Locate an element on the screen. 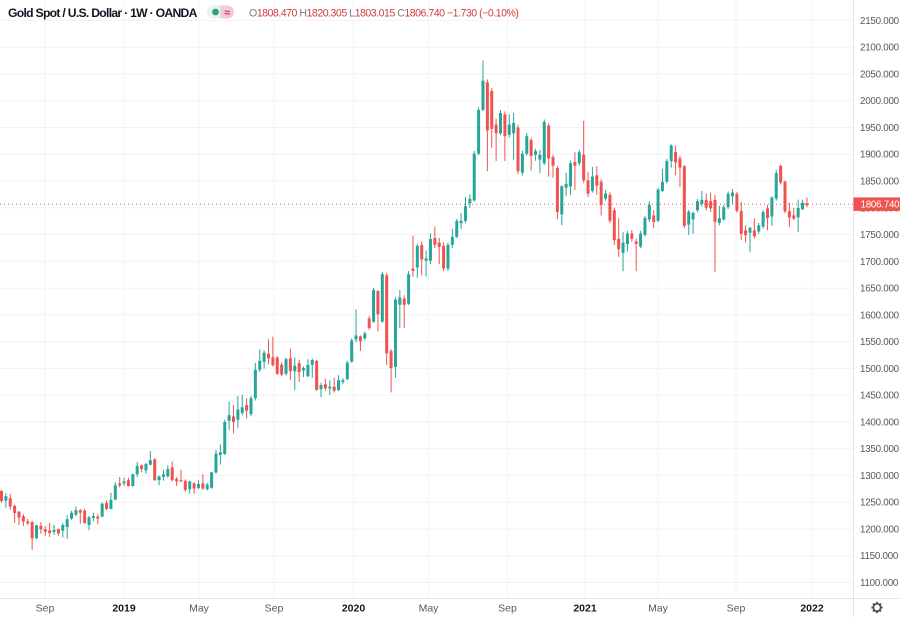 The height and width of the screenshot is (622, 900). svg-text: 1850.000 is located at coordinates (880, 182).